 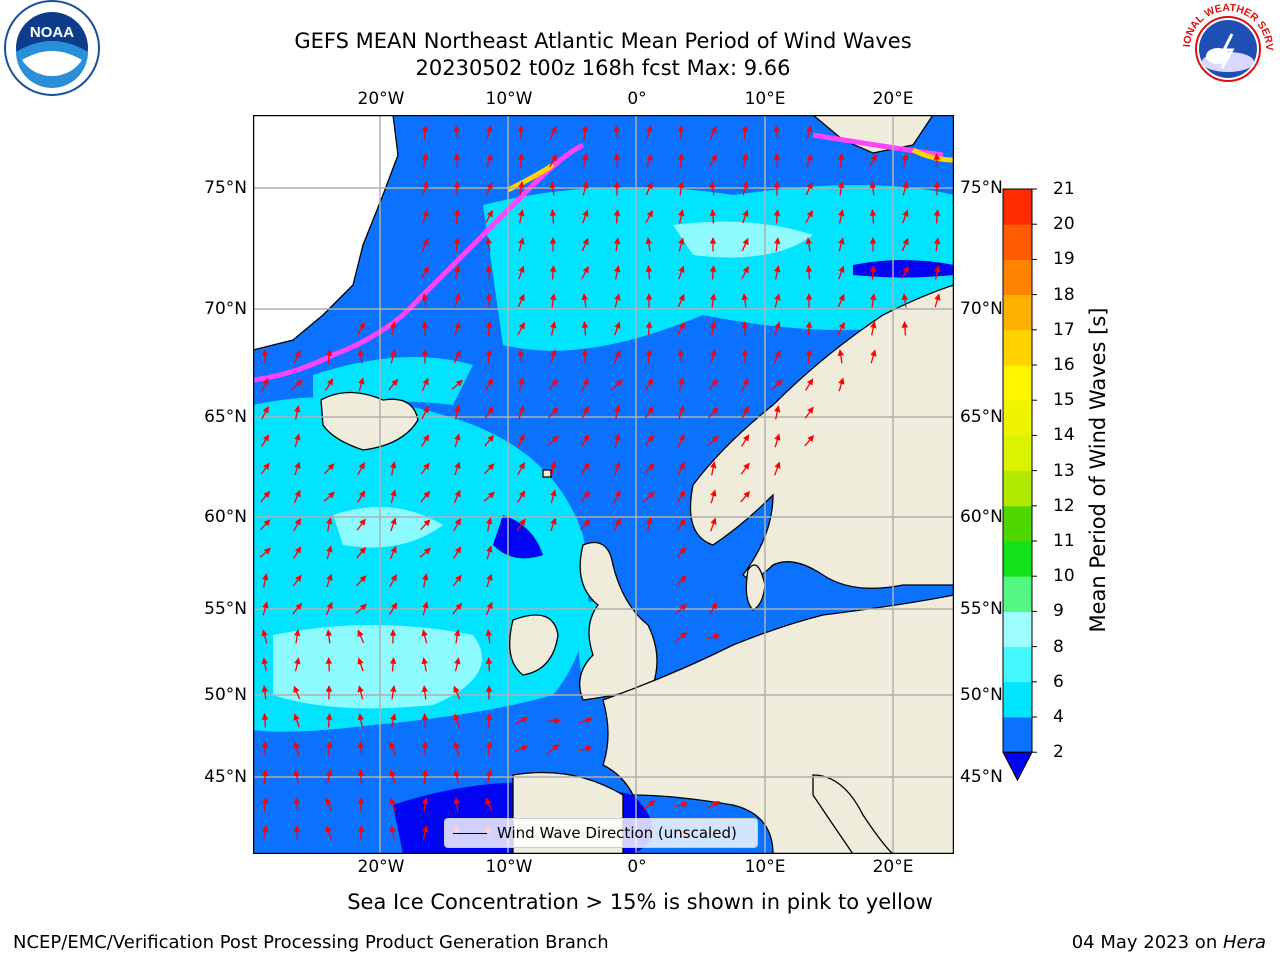 What do you see at coordinates (509, 867) in the screenshot?
I see `lon-label-bottom: 10°W` at bounding box center [509, 867].